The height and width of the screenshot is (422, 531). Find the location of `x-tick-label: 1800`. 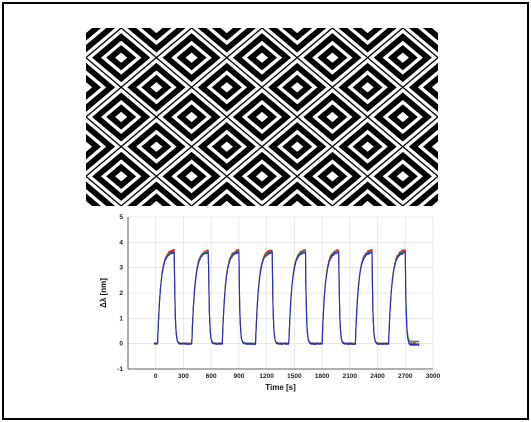

x-tick-label: 1800 is located at coordinates (322, 376).